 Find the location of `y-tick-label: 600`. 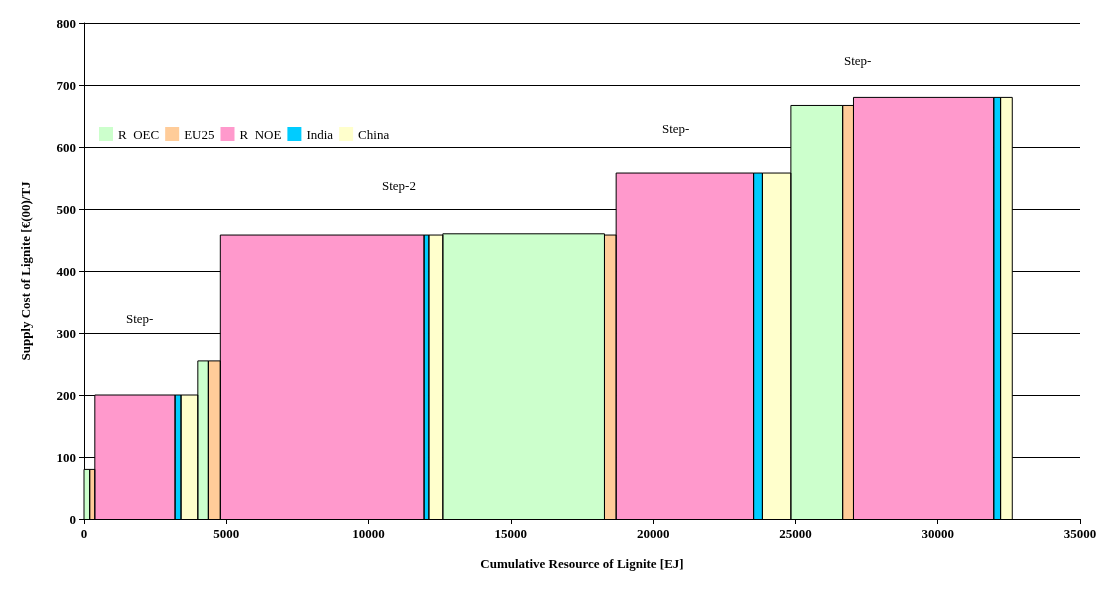

y-tick-label: 600 is located at coordinates (66, 147).